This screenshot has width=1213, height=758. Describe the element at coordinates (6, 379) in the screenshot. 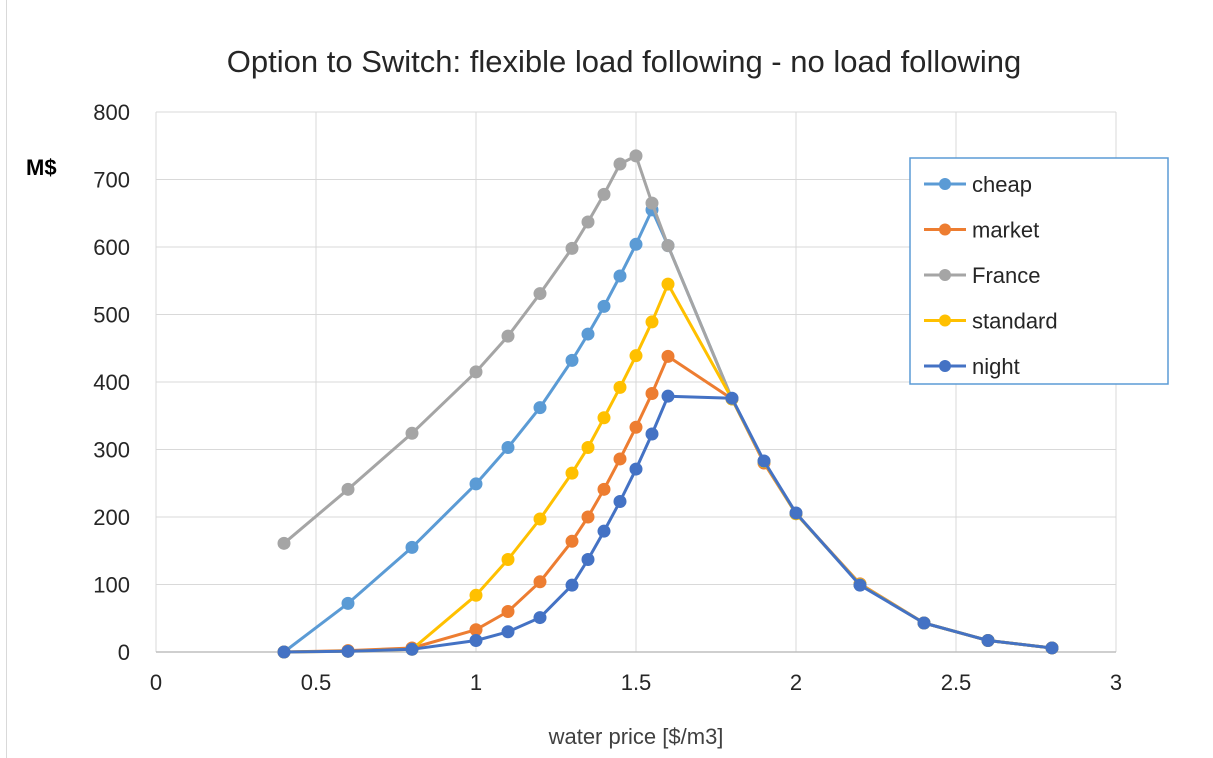

I see `left-divider` at that location.